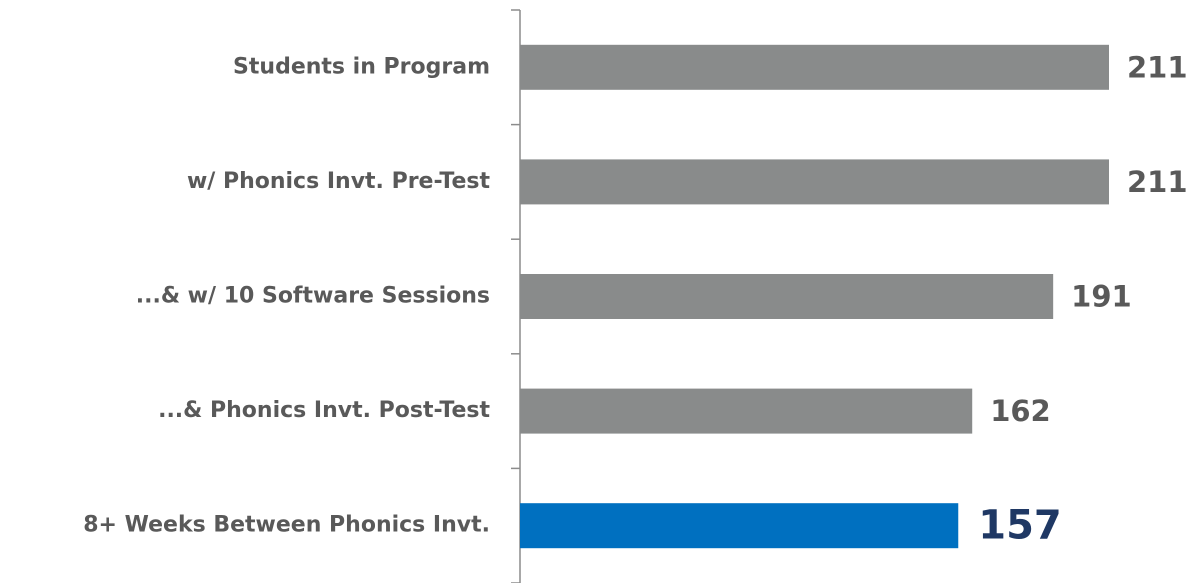  Describe the element at coordinates (324, 410) in the screenshot. I see `y-tick-label: ...& Phonics Invt. Post-Test` at that location.